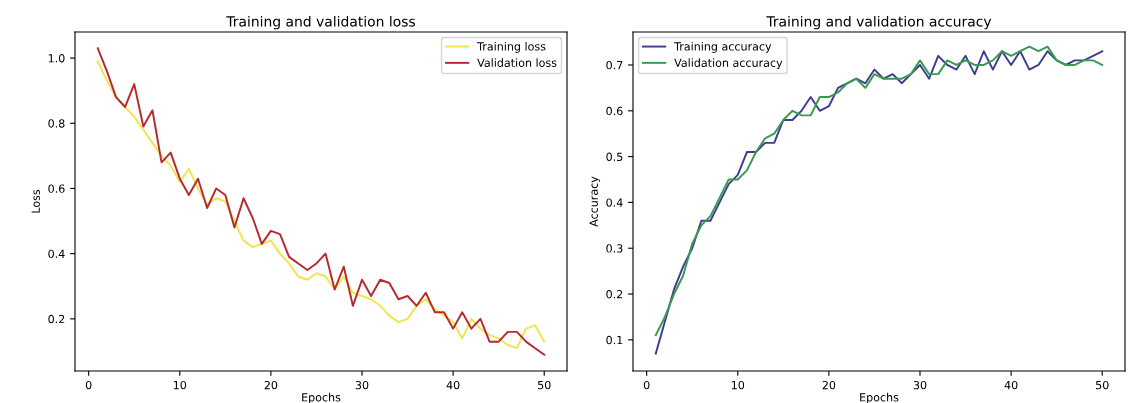 This screenshot has height=403, width=1131. I want to click on legend-label: Validation accuracy, so click(728, 64).